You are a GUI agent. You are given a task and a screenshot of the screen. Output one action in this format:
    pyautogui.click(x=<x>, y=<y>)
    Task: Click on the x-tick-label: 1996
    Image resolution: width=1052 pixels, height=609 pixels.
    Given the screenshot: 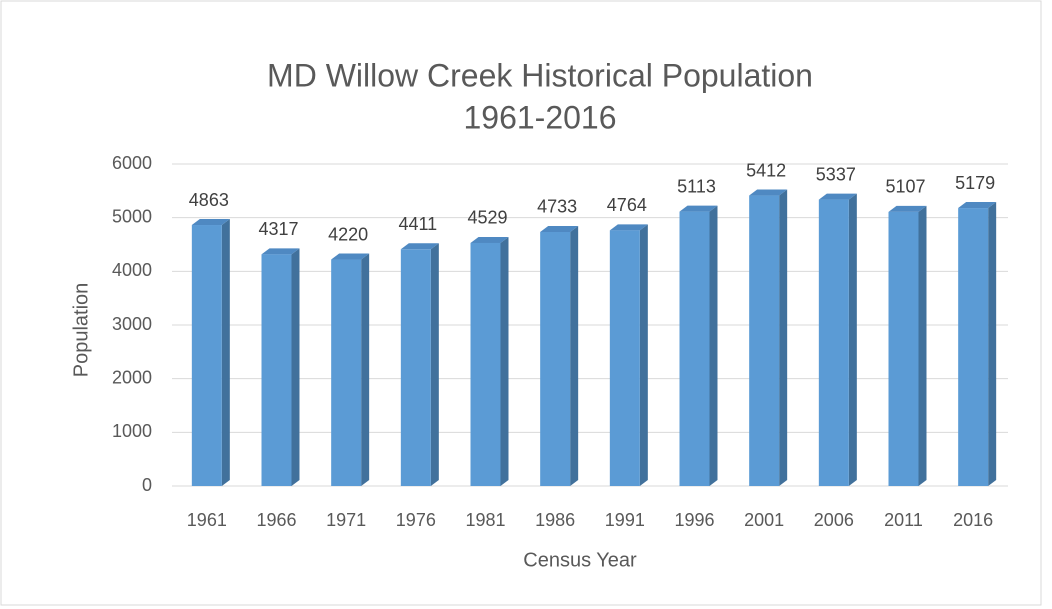 What is the action you would take?
    pyautogui.click(x=694, y=520)
    